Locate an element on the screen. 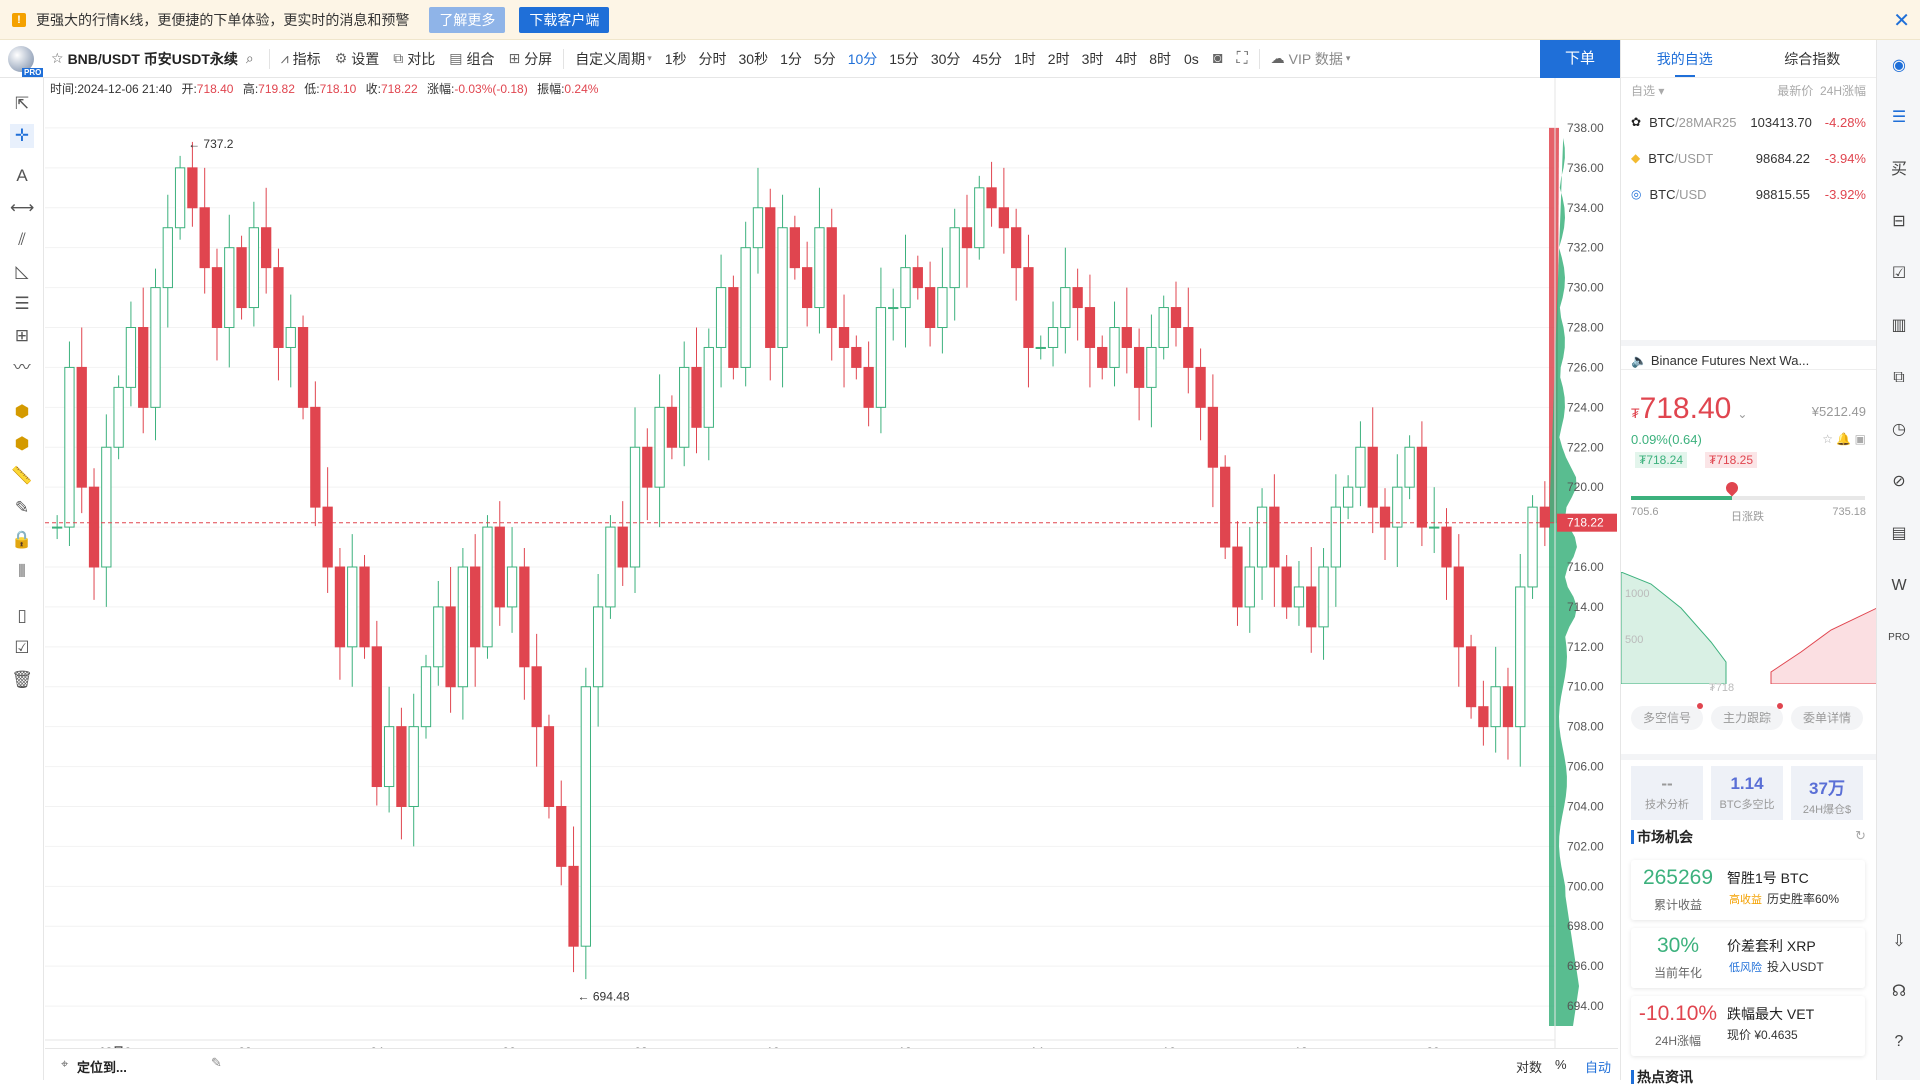 The height and width of the screenshot is (1085, 1920). crosshair-icon: ✛ is located at coordinates (22, 136).